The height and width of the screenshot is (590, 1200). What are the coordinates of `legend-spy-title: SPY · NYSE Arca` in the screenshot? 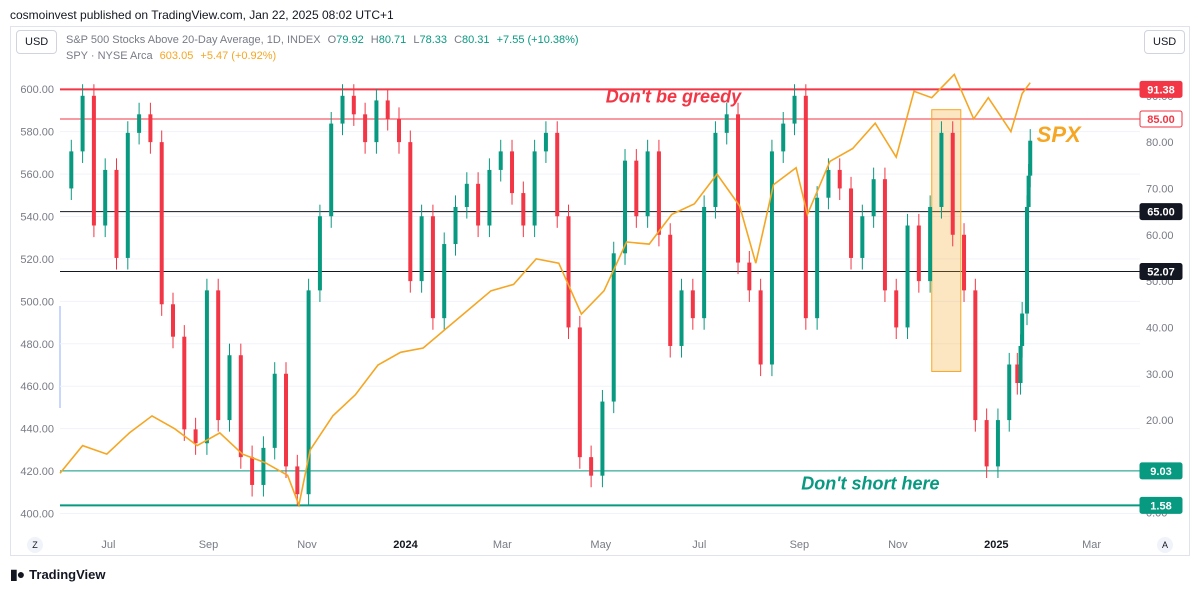 It's located at (109, 56).